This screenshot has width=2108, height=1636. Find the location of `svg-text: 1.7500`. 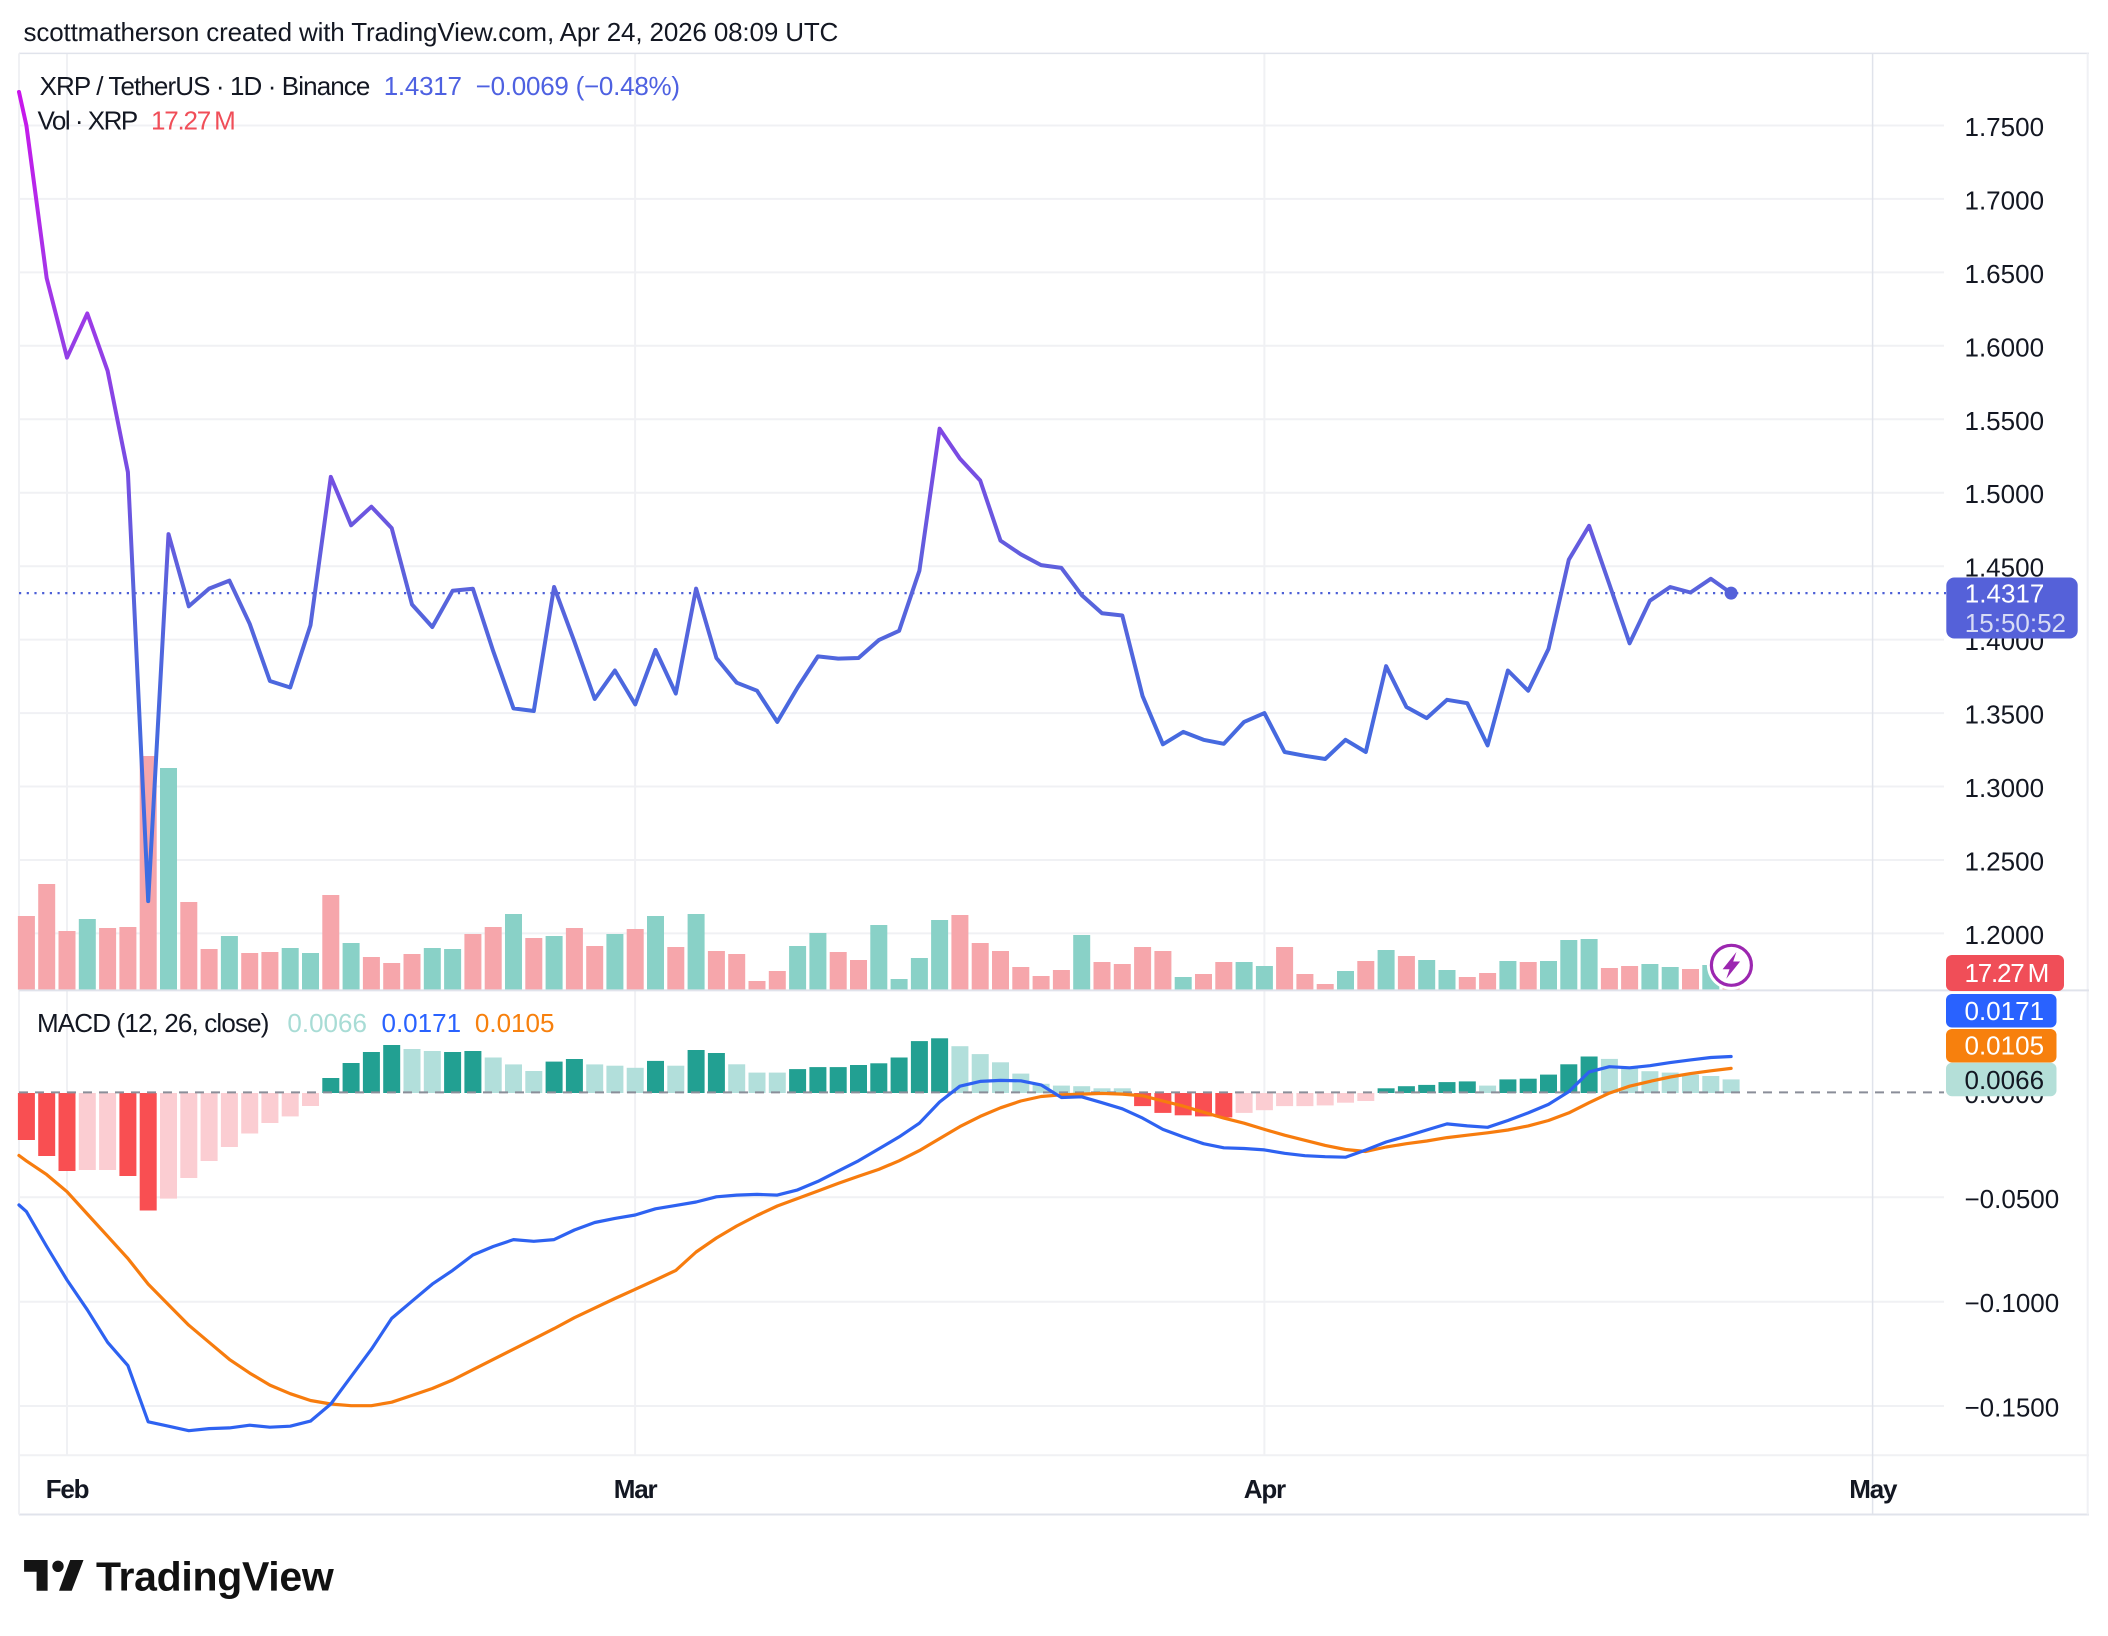

svg-text: 1.7500 is located at coordinates (2005, 127).